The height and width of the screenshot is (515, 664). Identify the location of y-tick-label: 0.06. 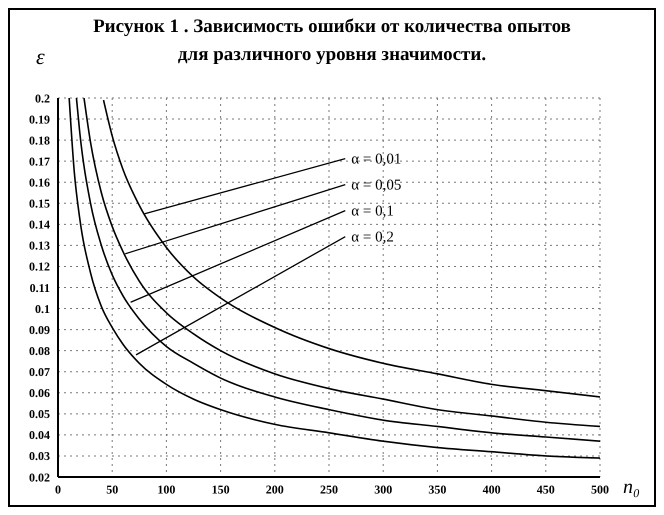
(39, 393).